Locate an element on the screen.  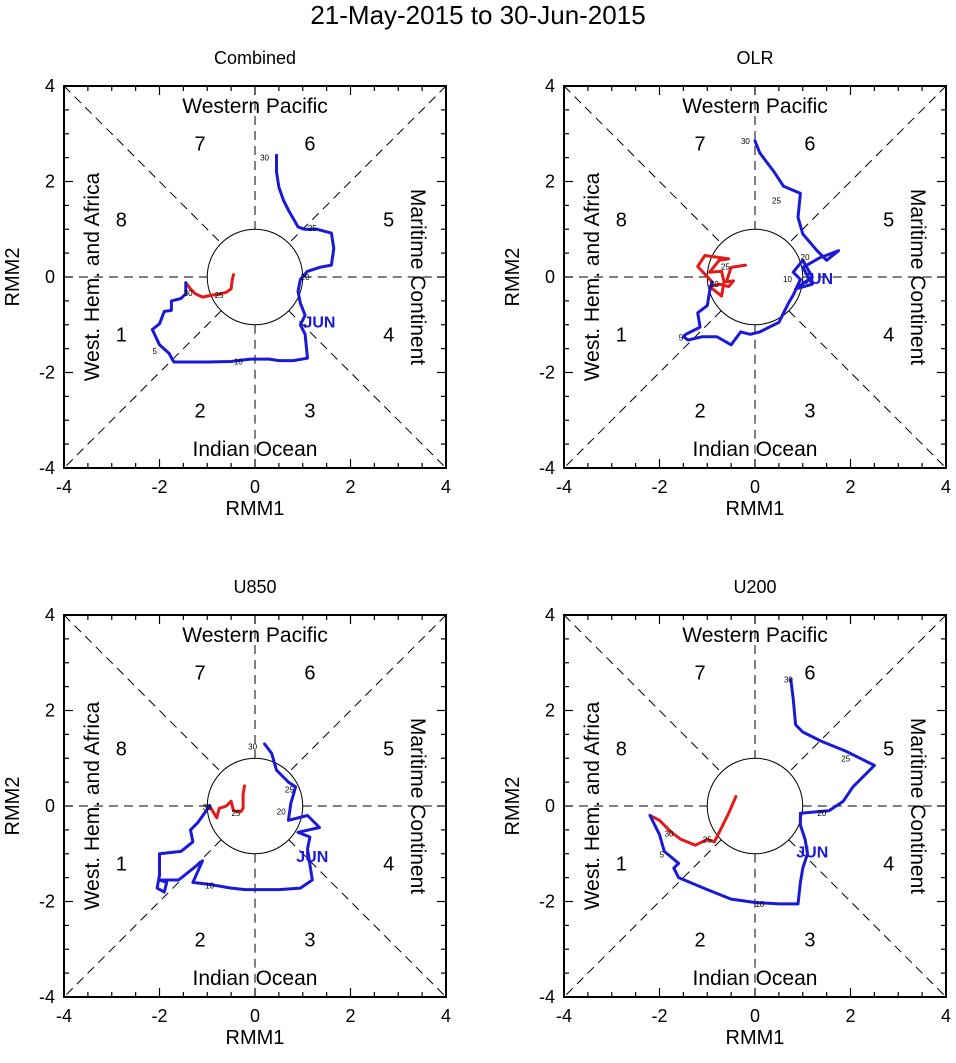
panel-title: Combined is located at coordinates (255, 58).